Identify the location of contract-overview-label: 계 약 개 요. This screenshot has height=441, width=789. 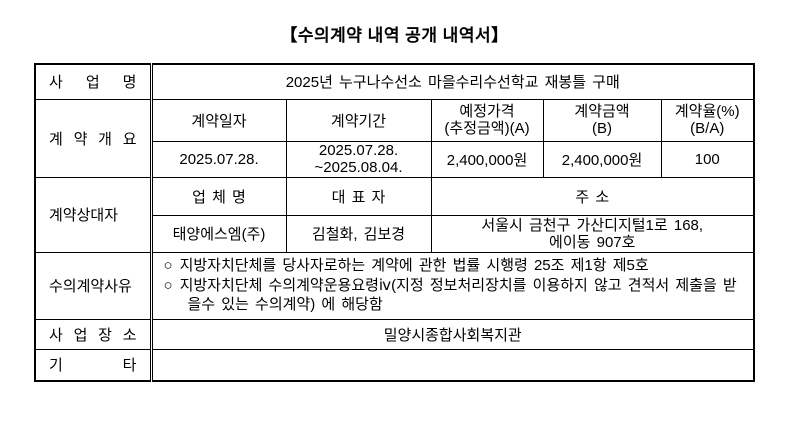
(93, 138).